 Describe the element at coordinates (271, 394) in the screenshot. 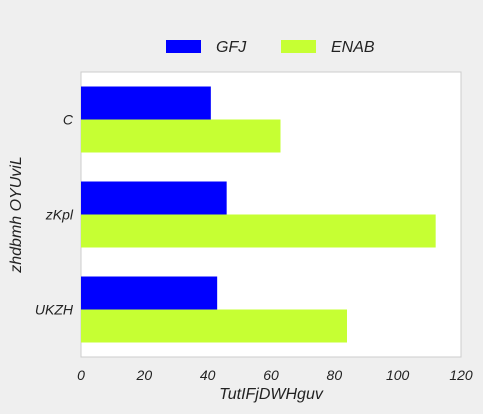

I see `x-axis-label: TutIFjDWHguv` at that location.